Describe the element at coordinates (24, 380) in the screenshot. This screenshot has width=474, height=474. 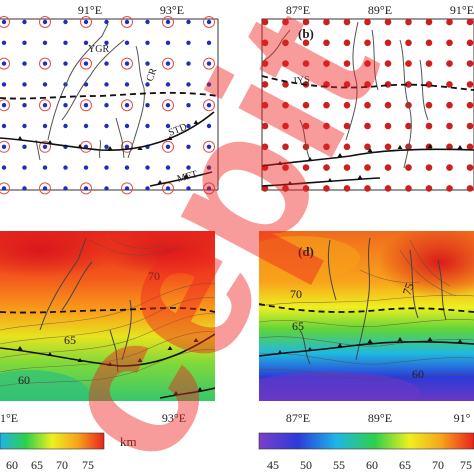
I see `contour-label-c-60: 60` at that location.